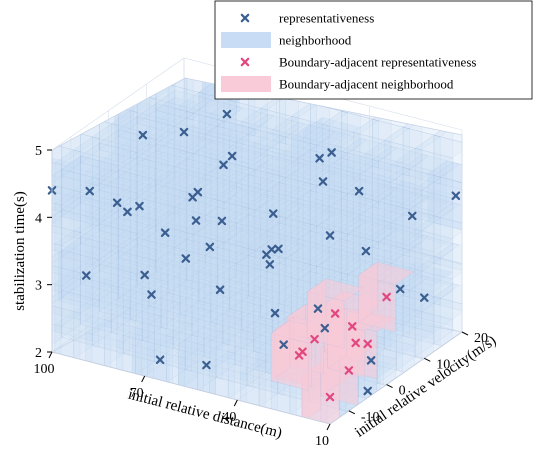  I want to click on legend-marker-box, so click(246, 40).